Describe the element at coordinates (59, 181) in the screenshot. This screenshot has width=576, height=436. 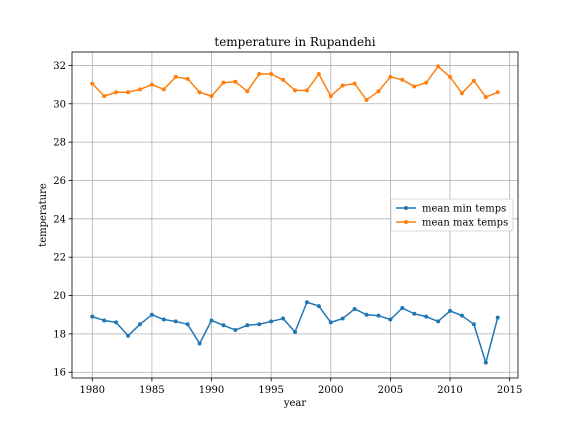
I see `y-tick-label: 26` at that location.